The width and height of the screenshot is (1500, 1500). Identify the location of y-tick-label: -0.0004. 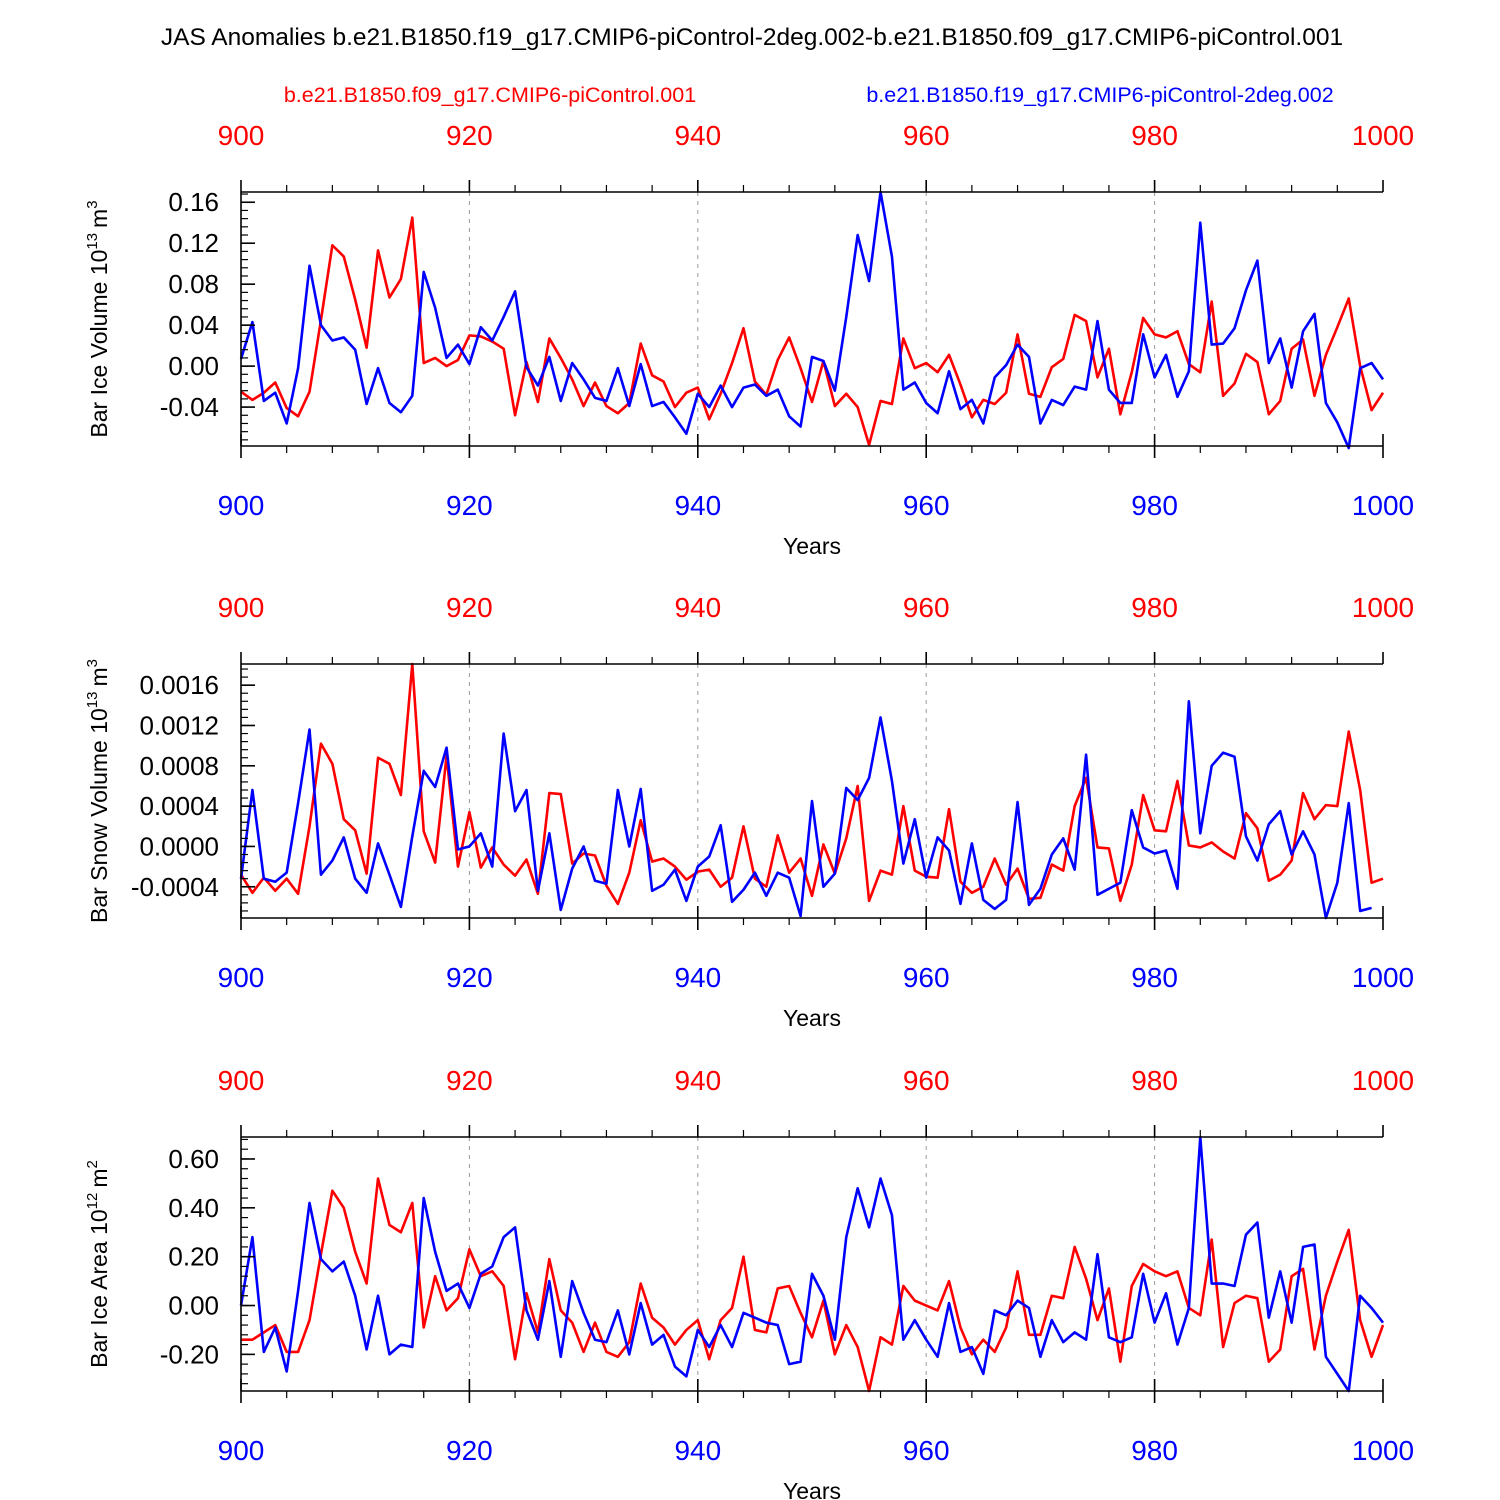
(175, 887).